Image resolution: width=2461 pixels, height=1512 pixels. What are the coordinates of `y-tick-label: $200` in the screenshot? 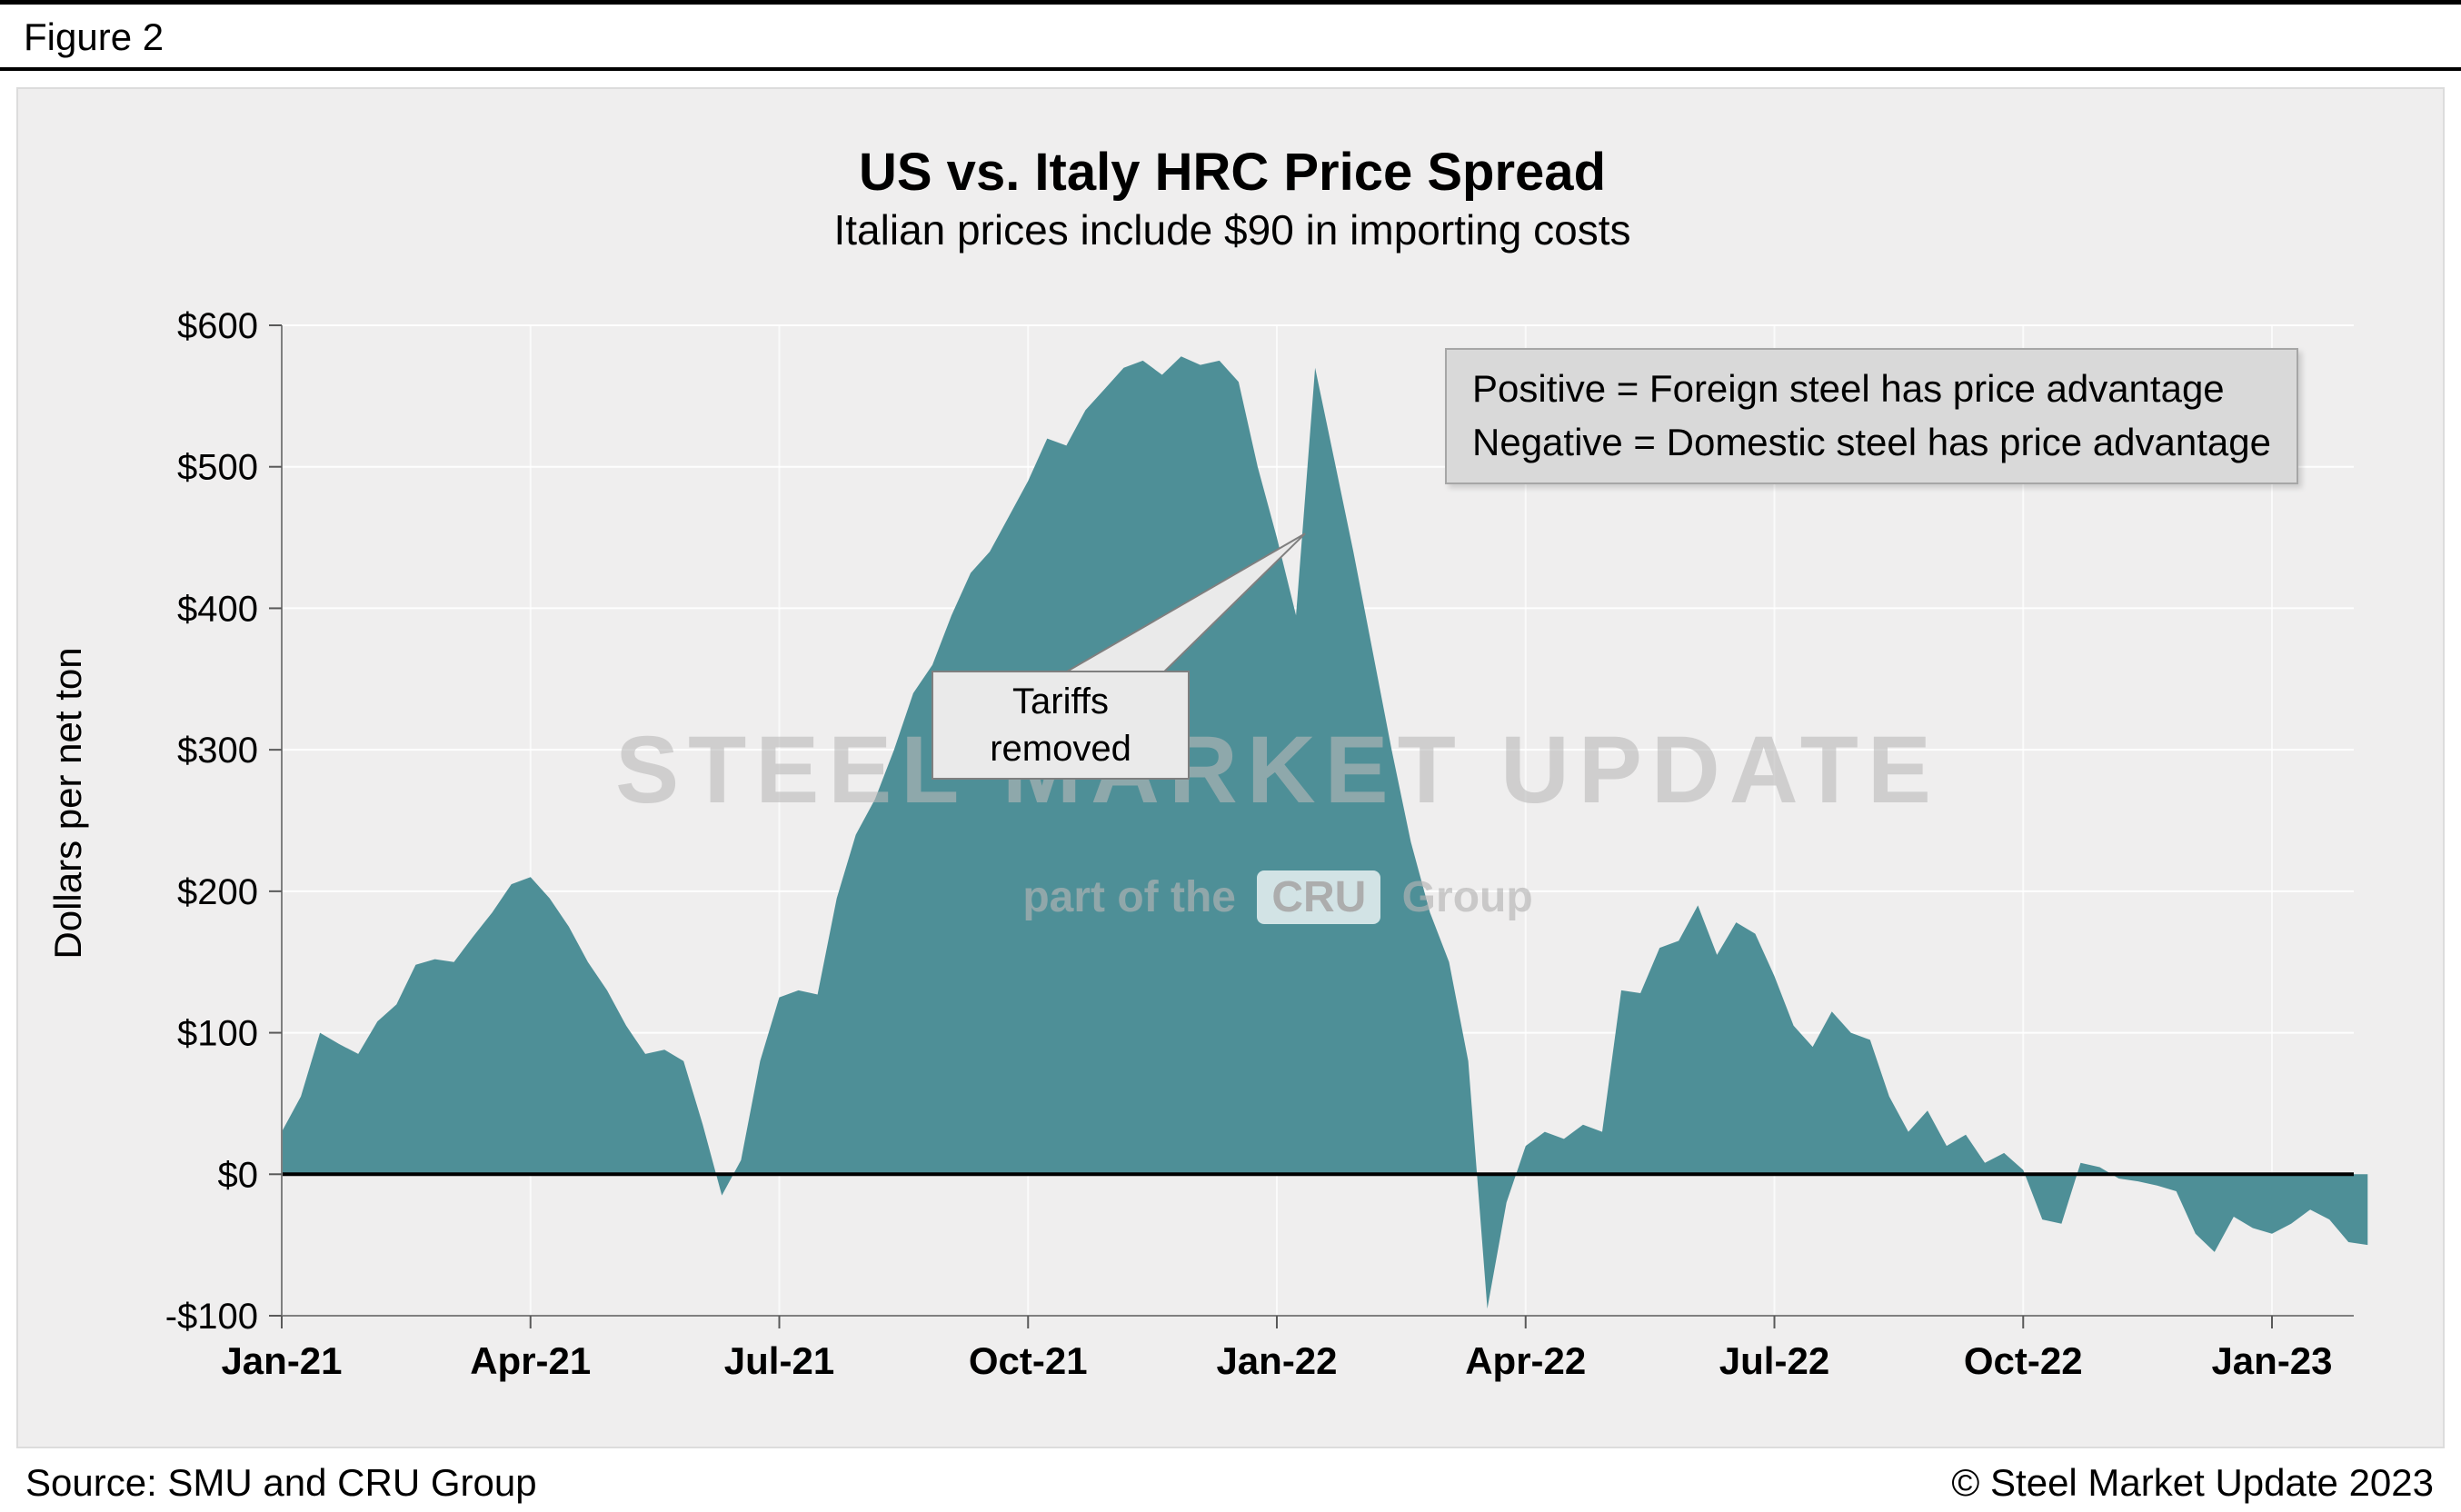 It's located at (217, 892).